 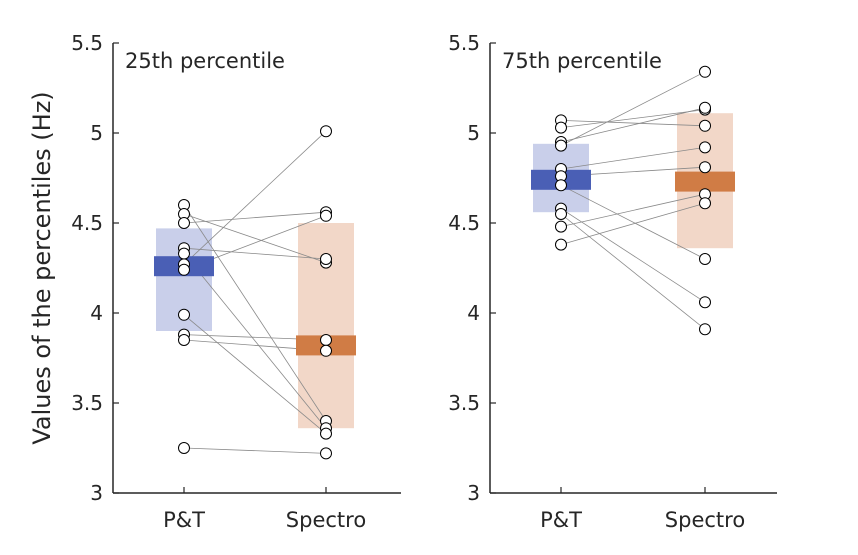 What do you see at coordinates (42, 267) in the screenshot?
I see `y-axis-label: Values of the percentiles (Hz)` at bounding box center [42, 267].